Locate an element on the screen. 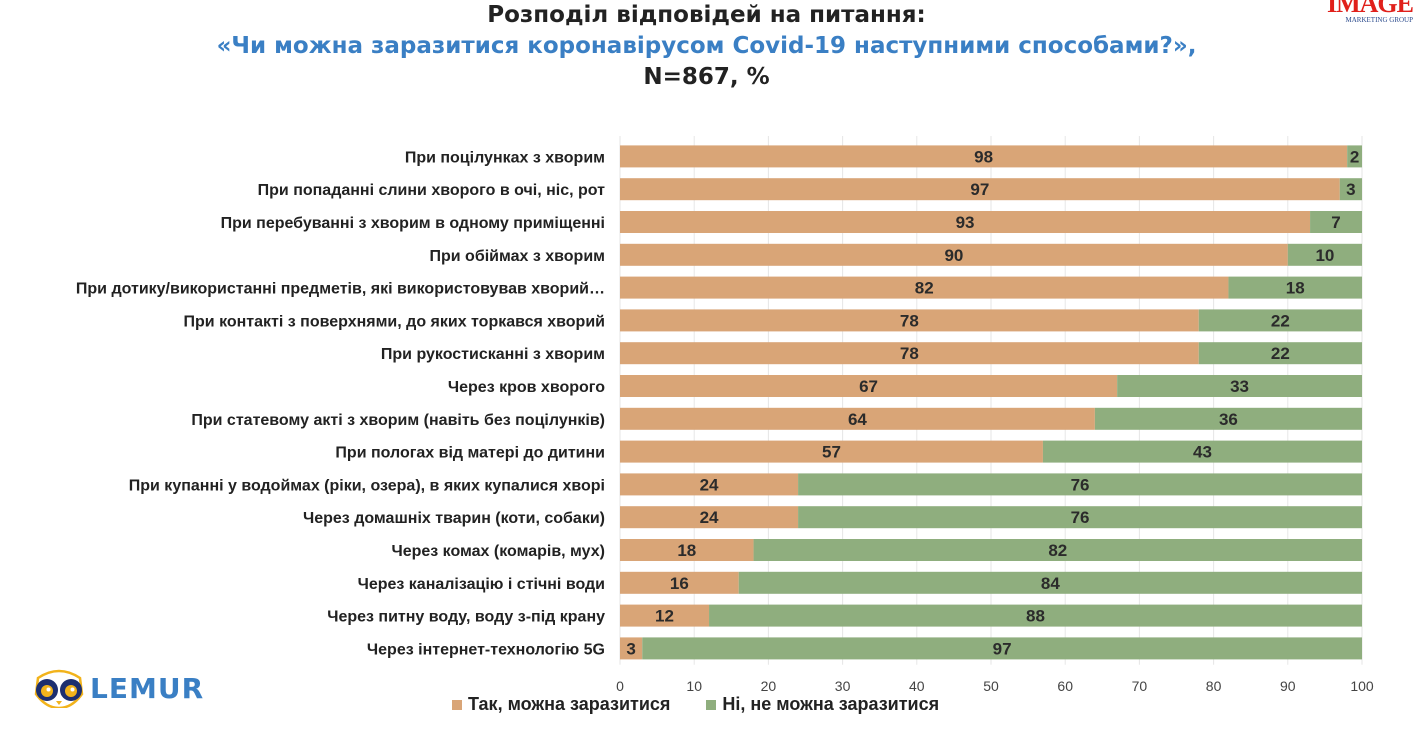 Image resolution: width=1413 pixels, height=734 pixels. data-label: 24 is located at coordinates (709, 517).